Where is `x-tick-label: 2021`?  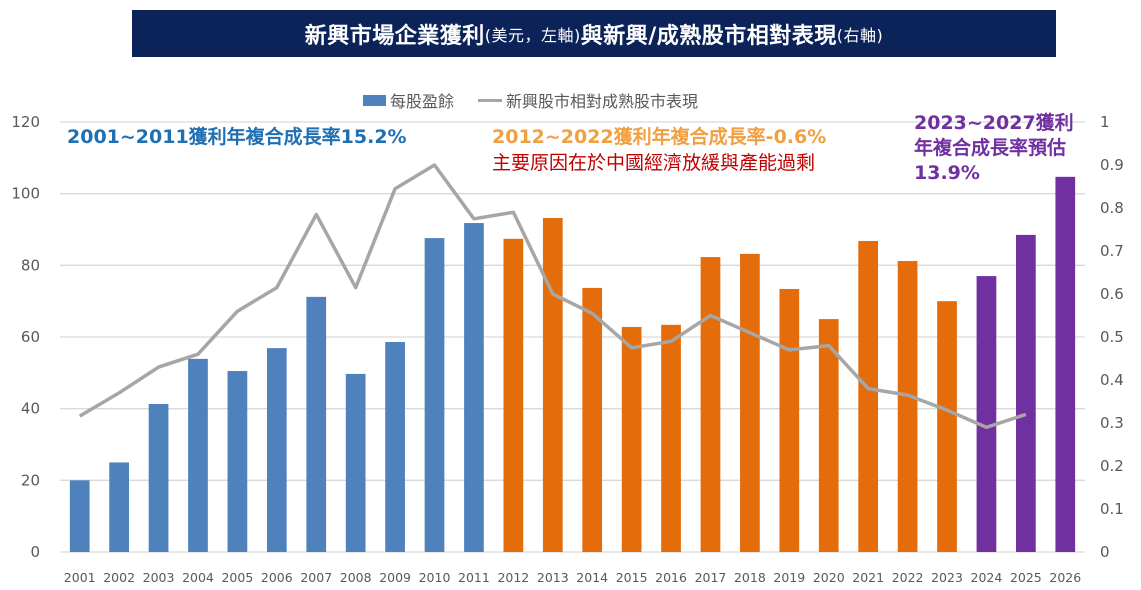 x-tick-label: 2021 is located at coordinates (868, 577).